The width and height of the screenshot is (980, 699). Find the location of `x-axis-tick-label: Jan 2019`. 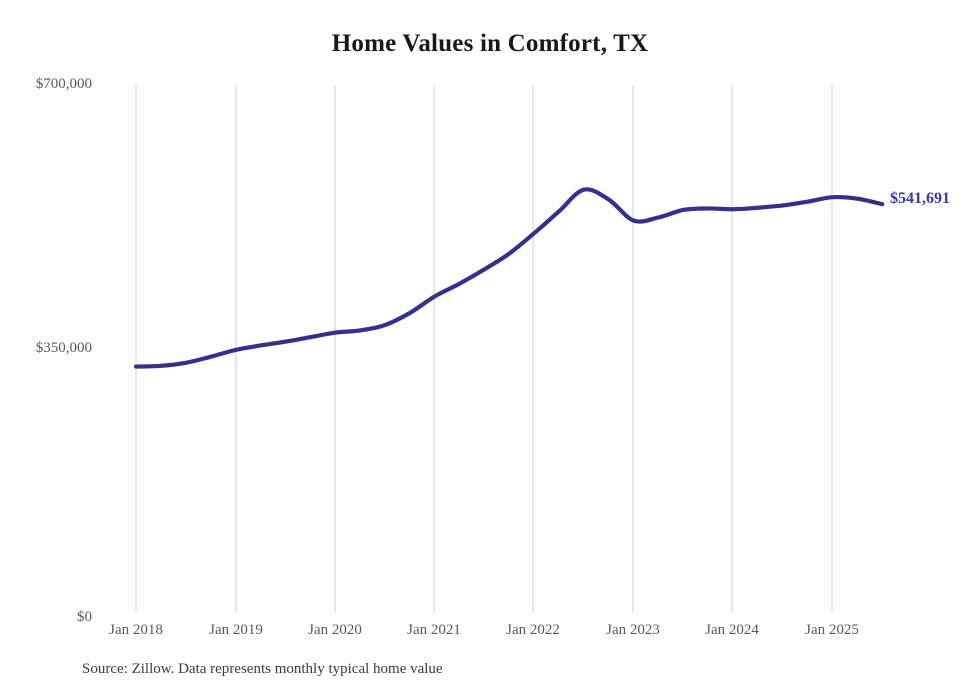

x-axis-tick-label: Jan 2019 is located at coordinates (236, 630).